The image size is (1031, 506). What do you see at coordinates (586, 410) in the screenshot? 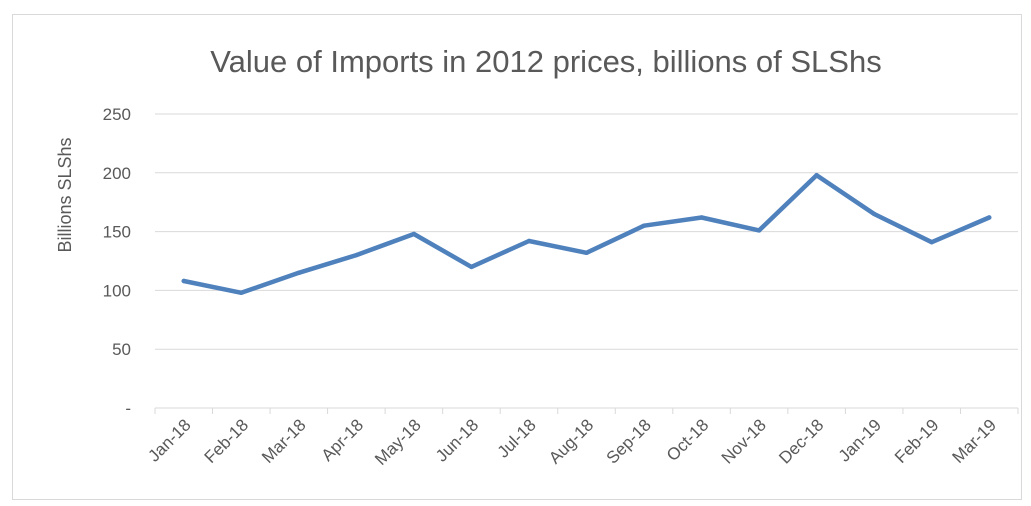
I see `x-axis` at bounding box center [586, 410].